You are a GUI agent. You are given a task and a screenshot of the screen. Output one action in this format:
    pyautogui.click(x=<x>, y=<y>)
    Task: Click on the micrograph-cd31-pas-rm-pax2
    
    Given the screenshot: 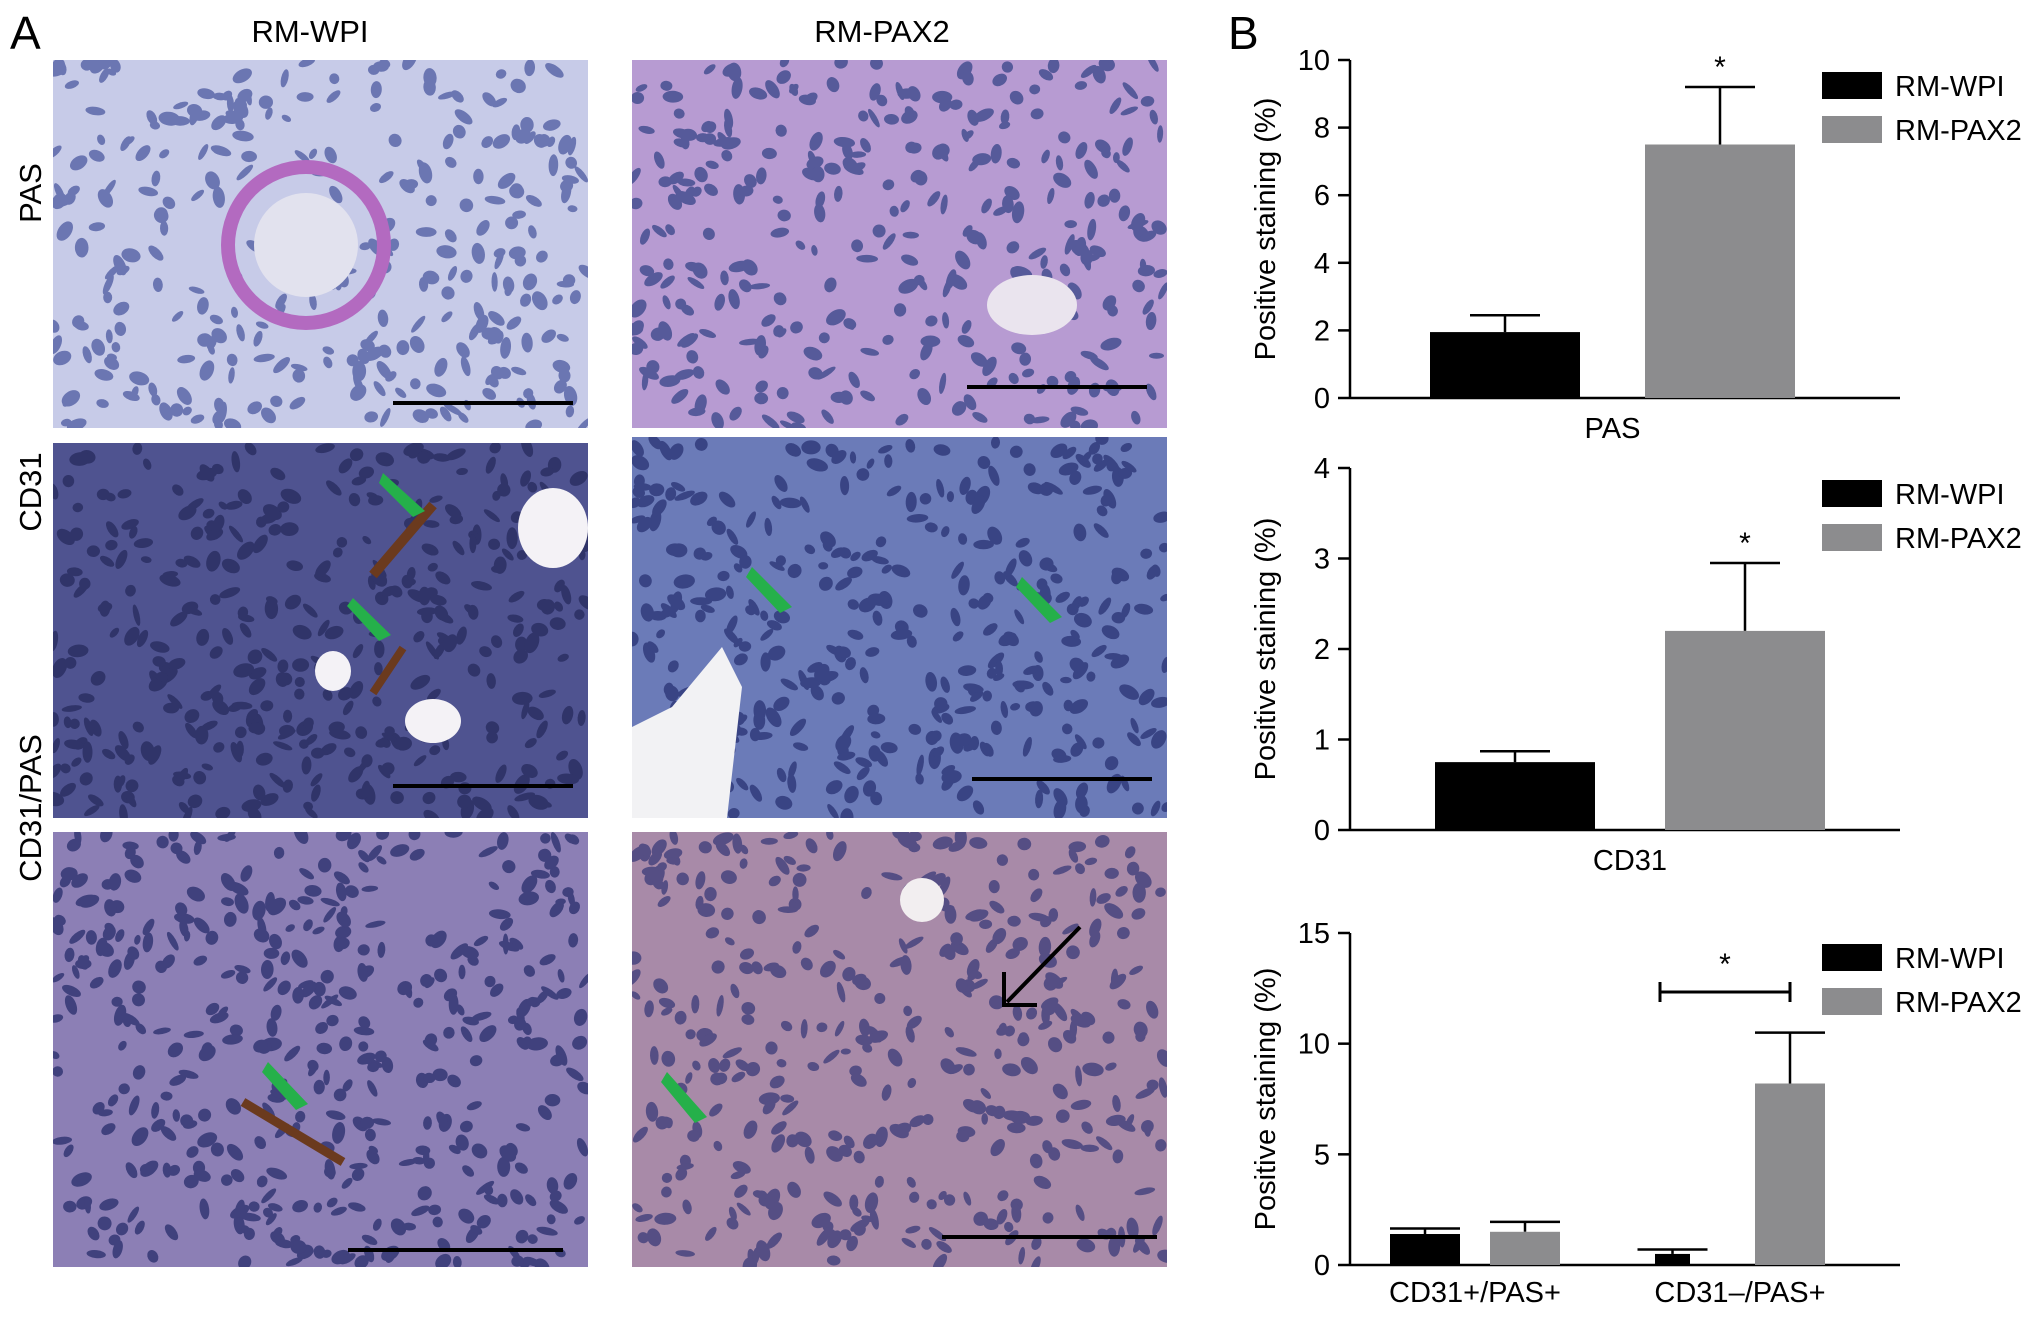 What is the action you would take?
    pyautogui.click(x=899, y=1049)
    